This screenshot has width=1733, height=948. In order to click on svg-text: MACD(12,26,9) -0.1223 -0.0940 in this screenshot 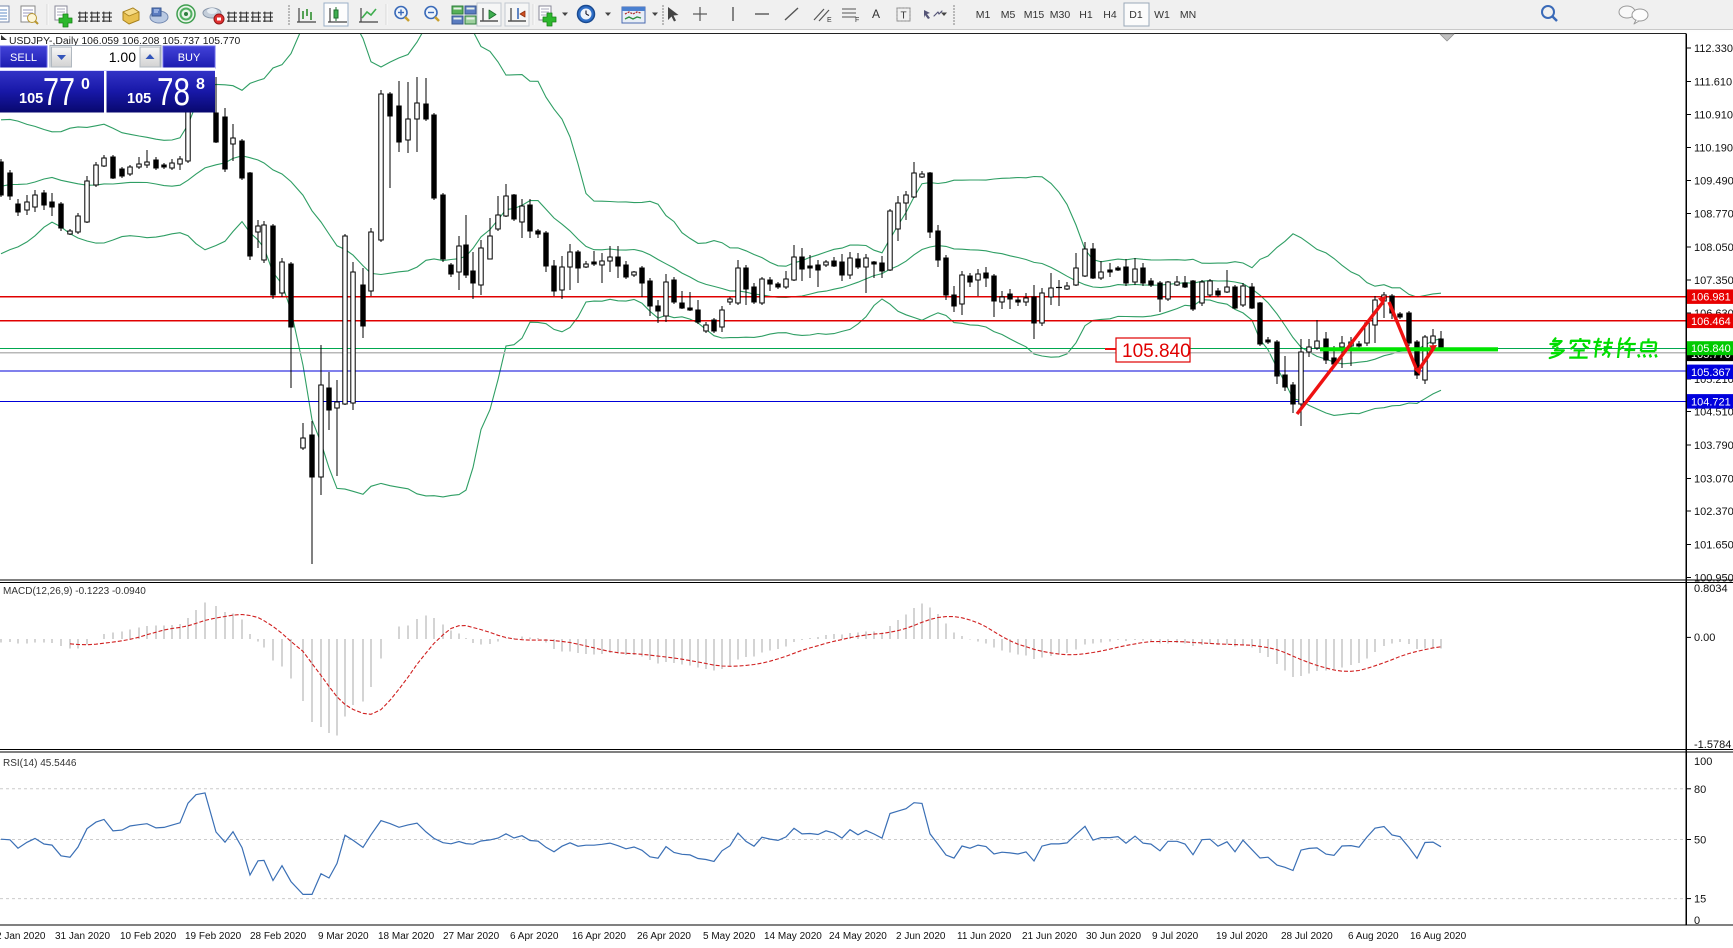, I will do `click(74, 591)`.